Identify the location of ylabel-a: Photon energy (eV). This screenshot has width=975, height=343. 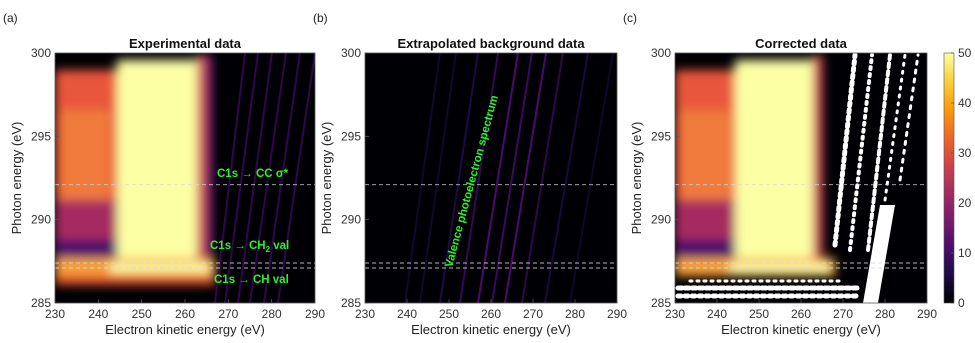
(16, 178).